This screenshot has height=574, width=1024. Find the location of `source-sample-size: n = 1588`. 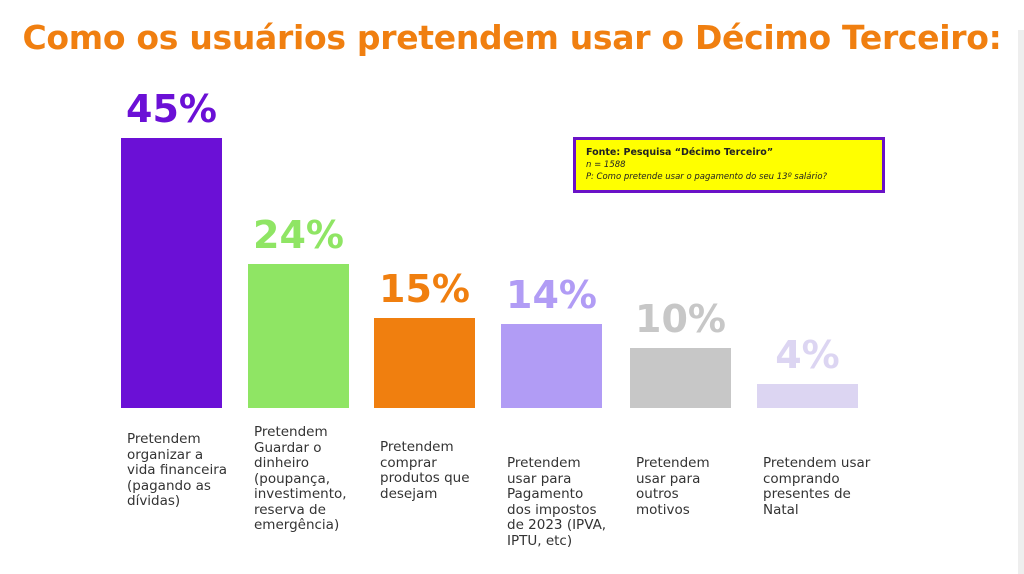

source-sample-size: n = 1588 is located at coordinates (606, 165).